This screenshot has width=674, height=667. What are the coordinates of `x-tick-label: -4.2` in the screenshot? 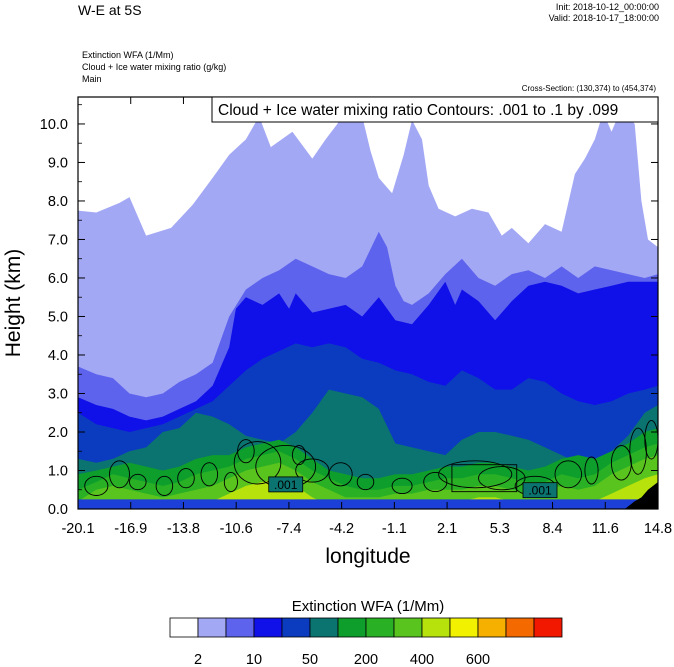 It's located at (341, 529).